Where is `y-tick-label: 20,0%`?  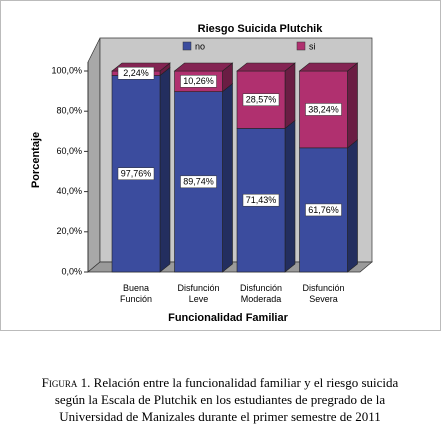 y-tick-label: 20,0% is located at coordinates (69, 231).